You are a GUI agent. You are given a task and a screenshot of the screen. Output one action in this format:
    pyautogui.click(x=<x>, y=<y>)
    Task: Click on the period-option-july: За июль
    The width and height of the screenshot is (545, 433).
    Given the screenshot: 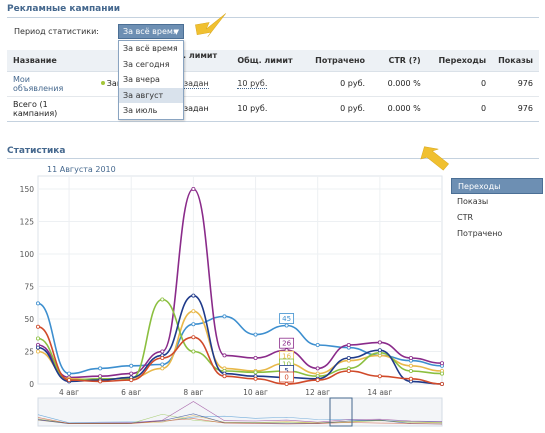 What is the action you would take?
    pyautogui.click(x=140, y=111)
    